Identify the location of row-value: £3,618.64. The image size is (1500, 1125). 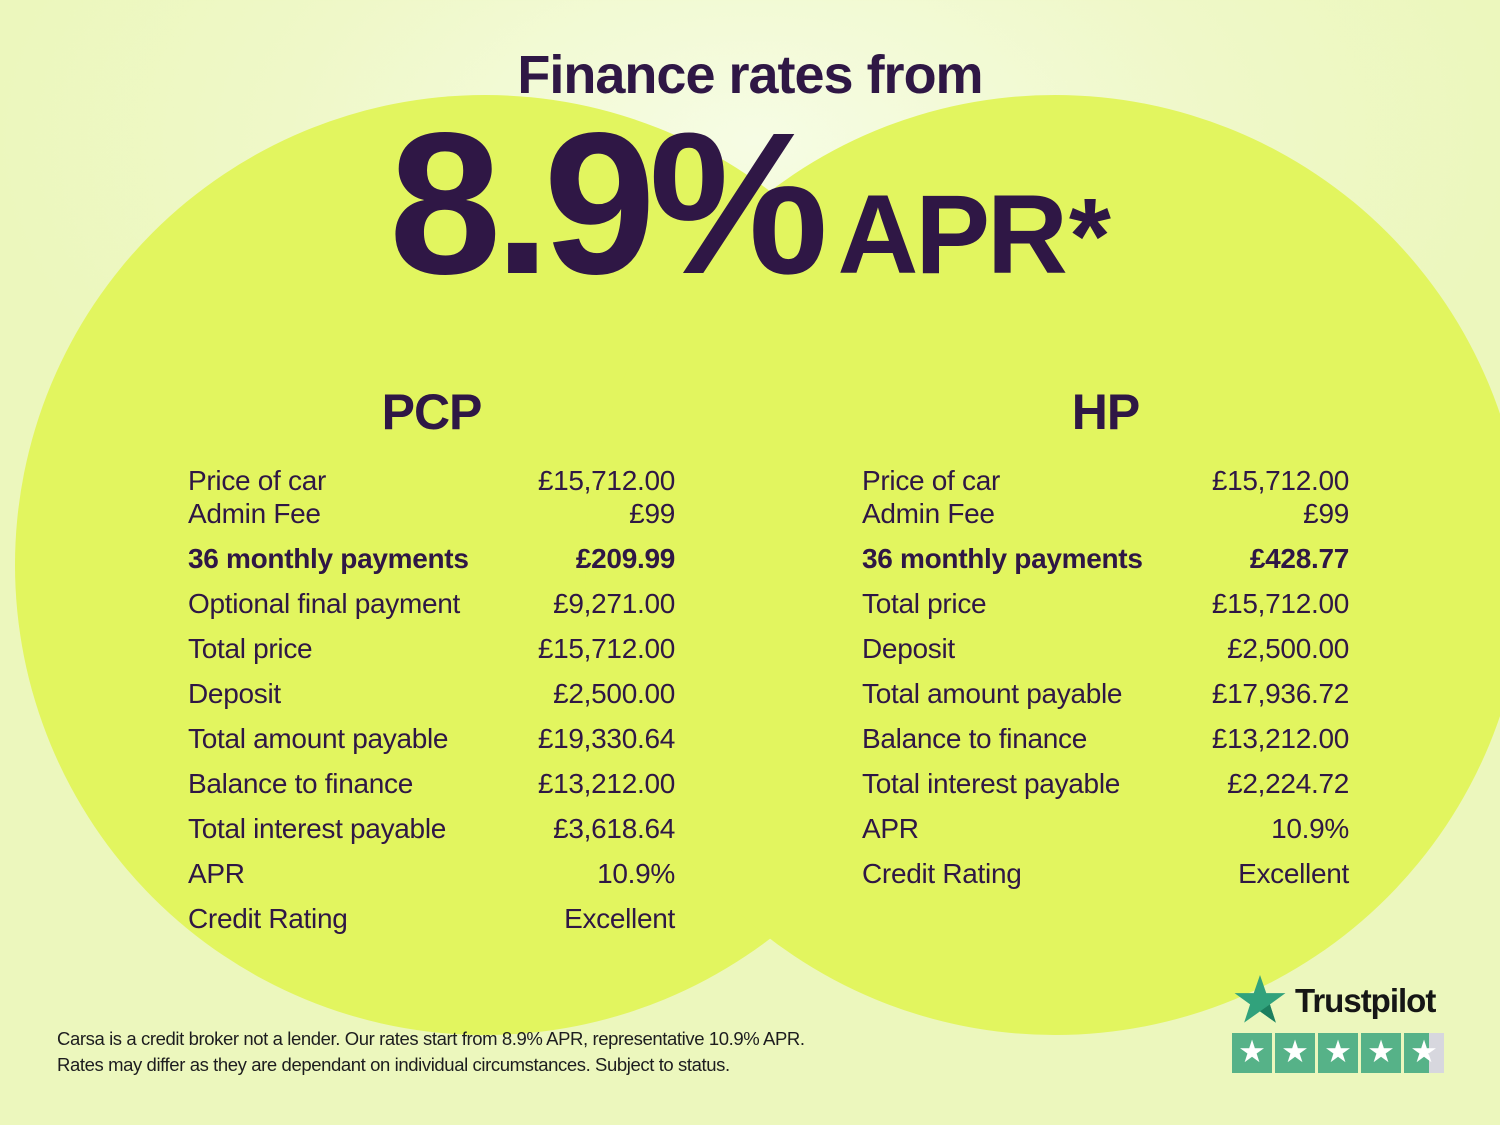
(614, 828).